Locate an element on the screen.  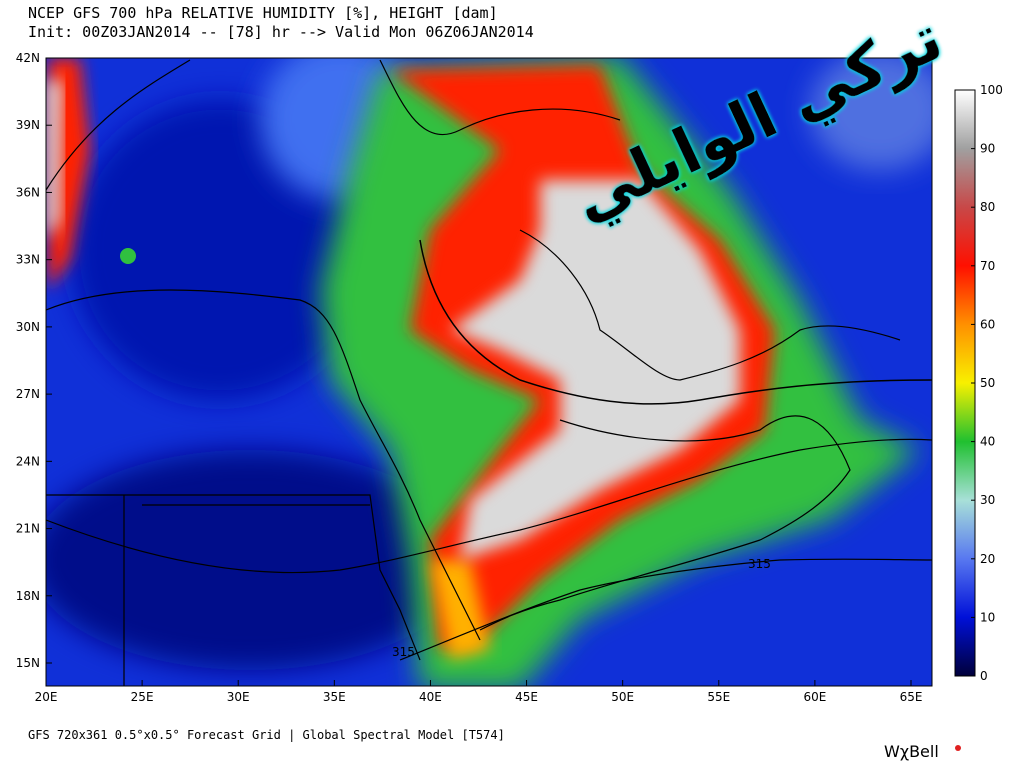
colorbar-label: 70 is located at coordinates (987, 266).